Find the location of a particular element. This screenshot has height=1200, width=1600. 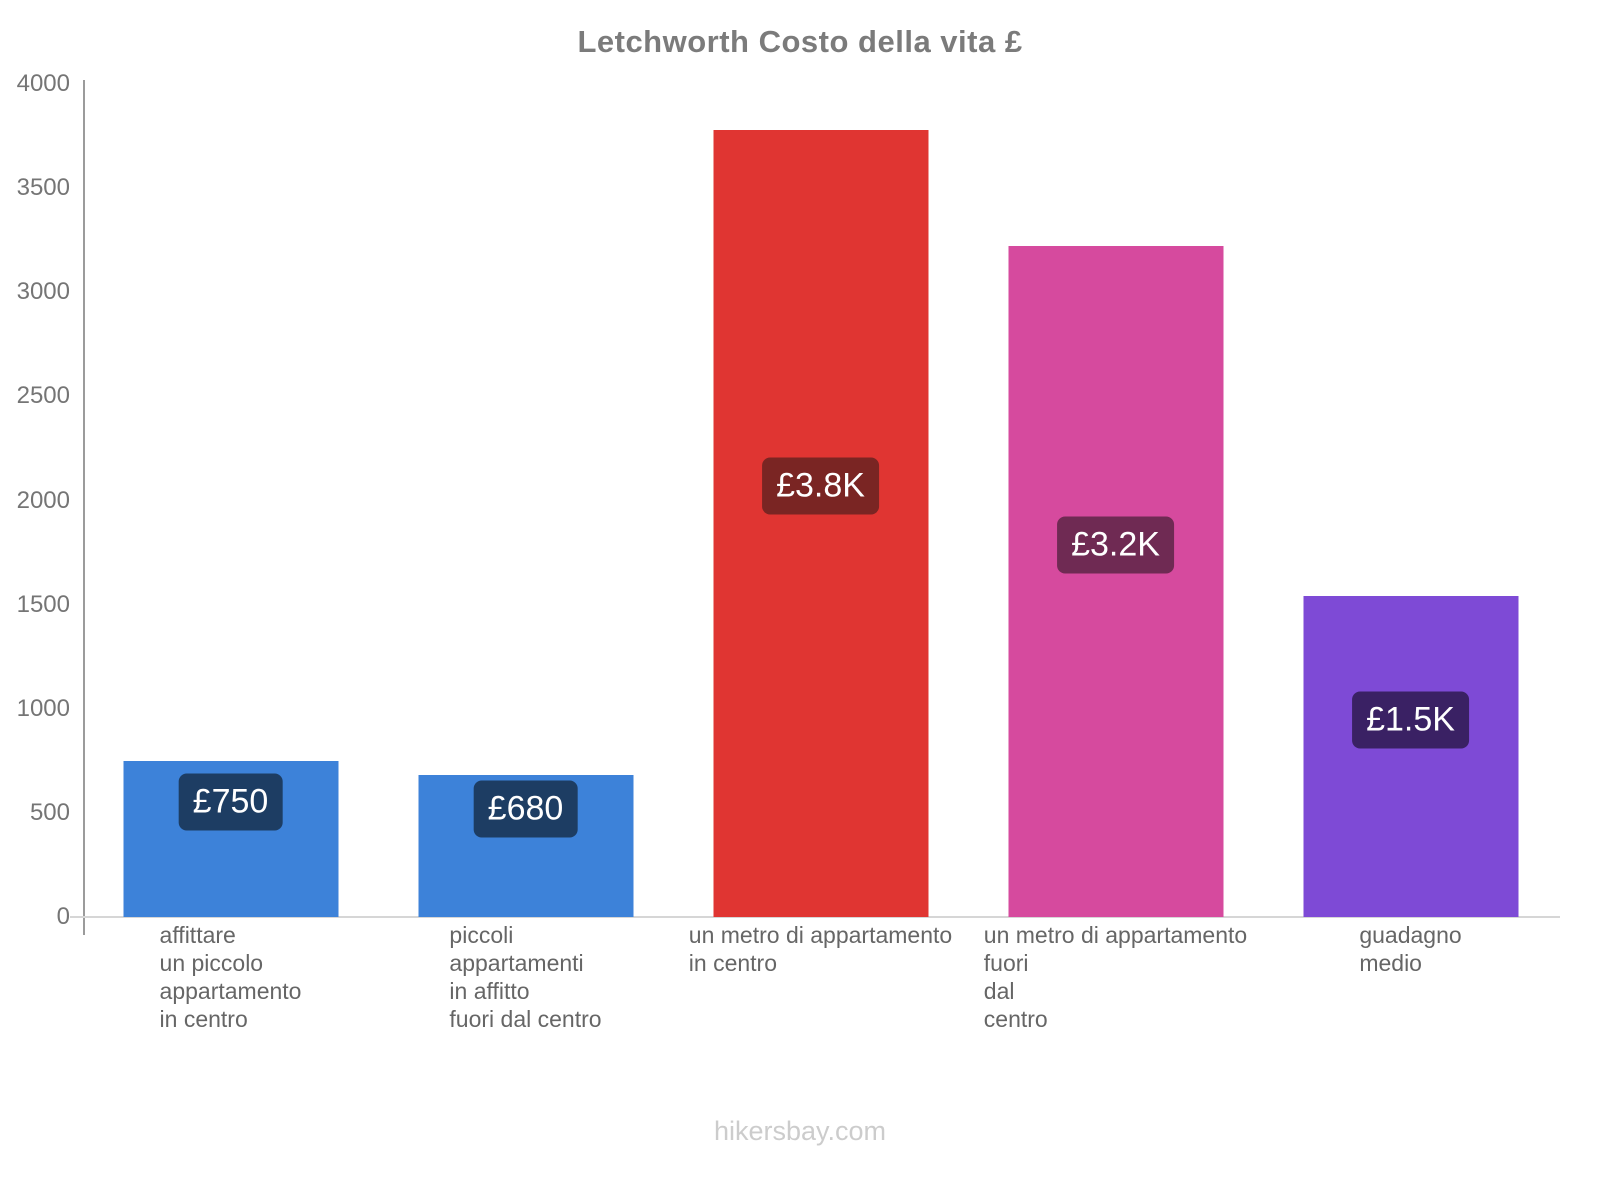

value-label: £750 is located at coordinates (230, 802).